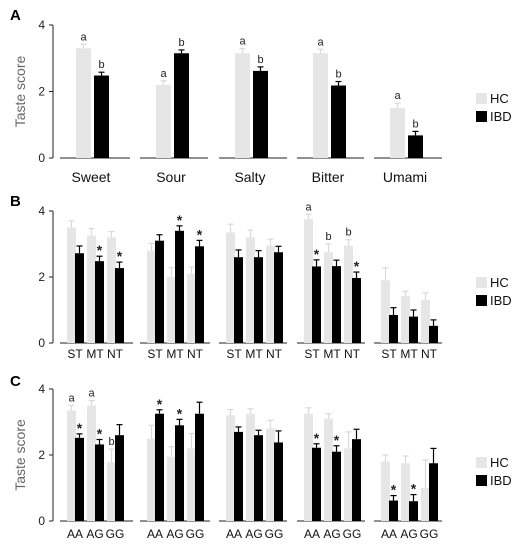 The image size is (519, 550). What do you see at coordinates (41, 211) in the screenshot?
I see `y-tick-label: 4` at bounding box center [41, 211].